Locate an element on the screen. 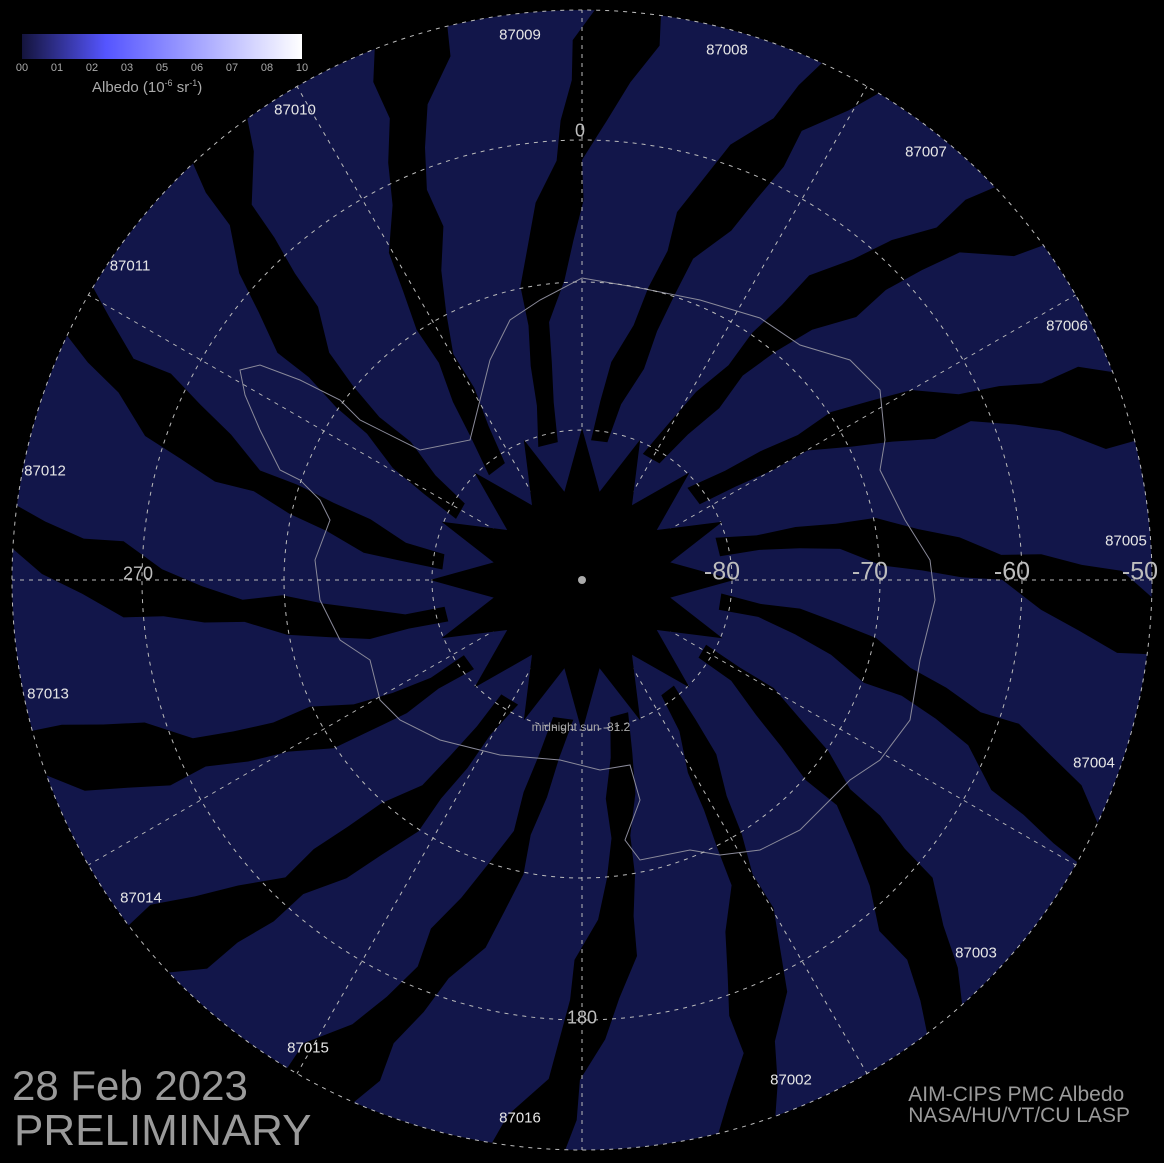 The width and height of the screenshot is (1164, 1163). colorbar-tick: 05 is located at coordinates (162, 68).